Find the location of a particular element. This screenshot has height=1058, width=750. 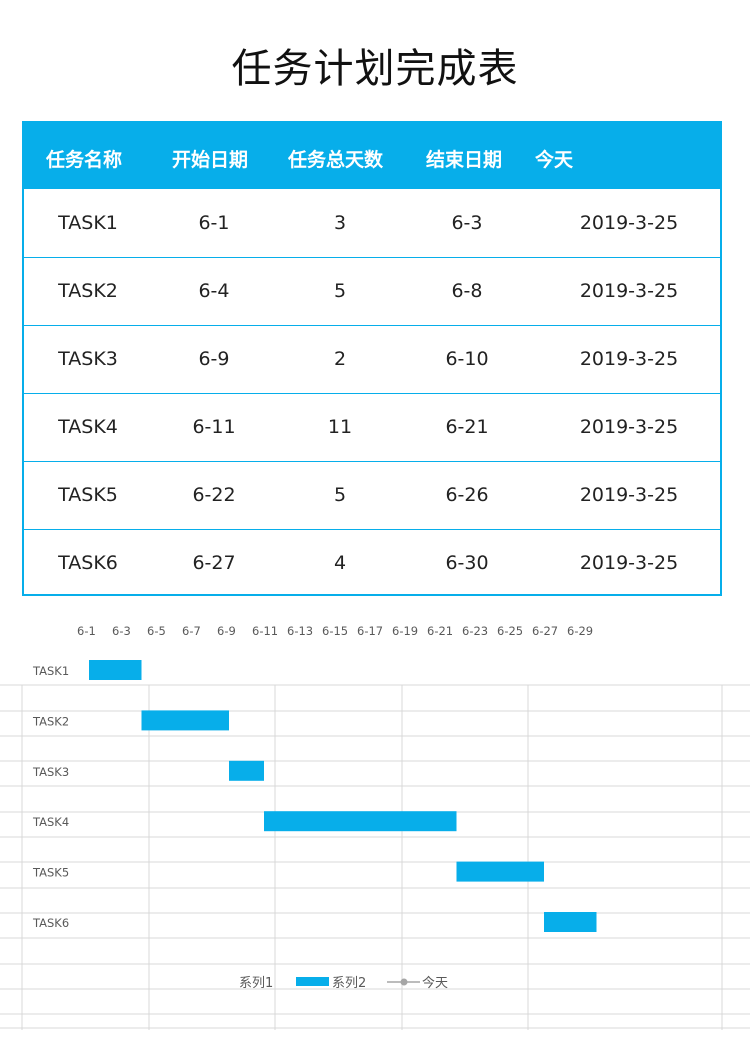

cell-start-date: 6-11 is located at coordinates (214, 427).